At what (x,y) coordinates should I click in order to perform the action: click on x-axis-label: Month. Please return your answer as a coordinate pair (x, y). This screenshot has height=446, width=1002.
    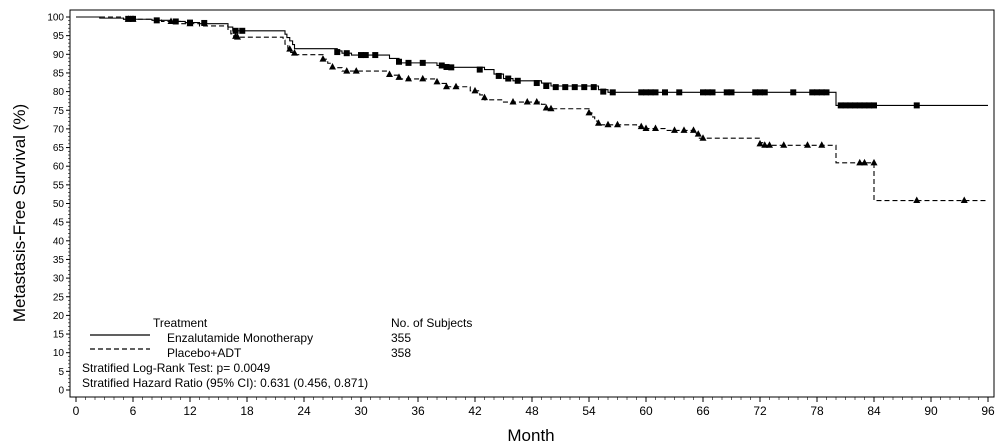
    Looking at the image, I should click on (530, 435).